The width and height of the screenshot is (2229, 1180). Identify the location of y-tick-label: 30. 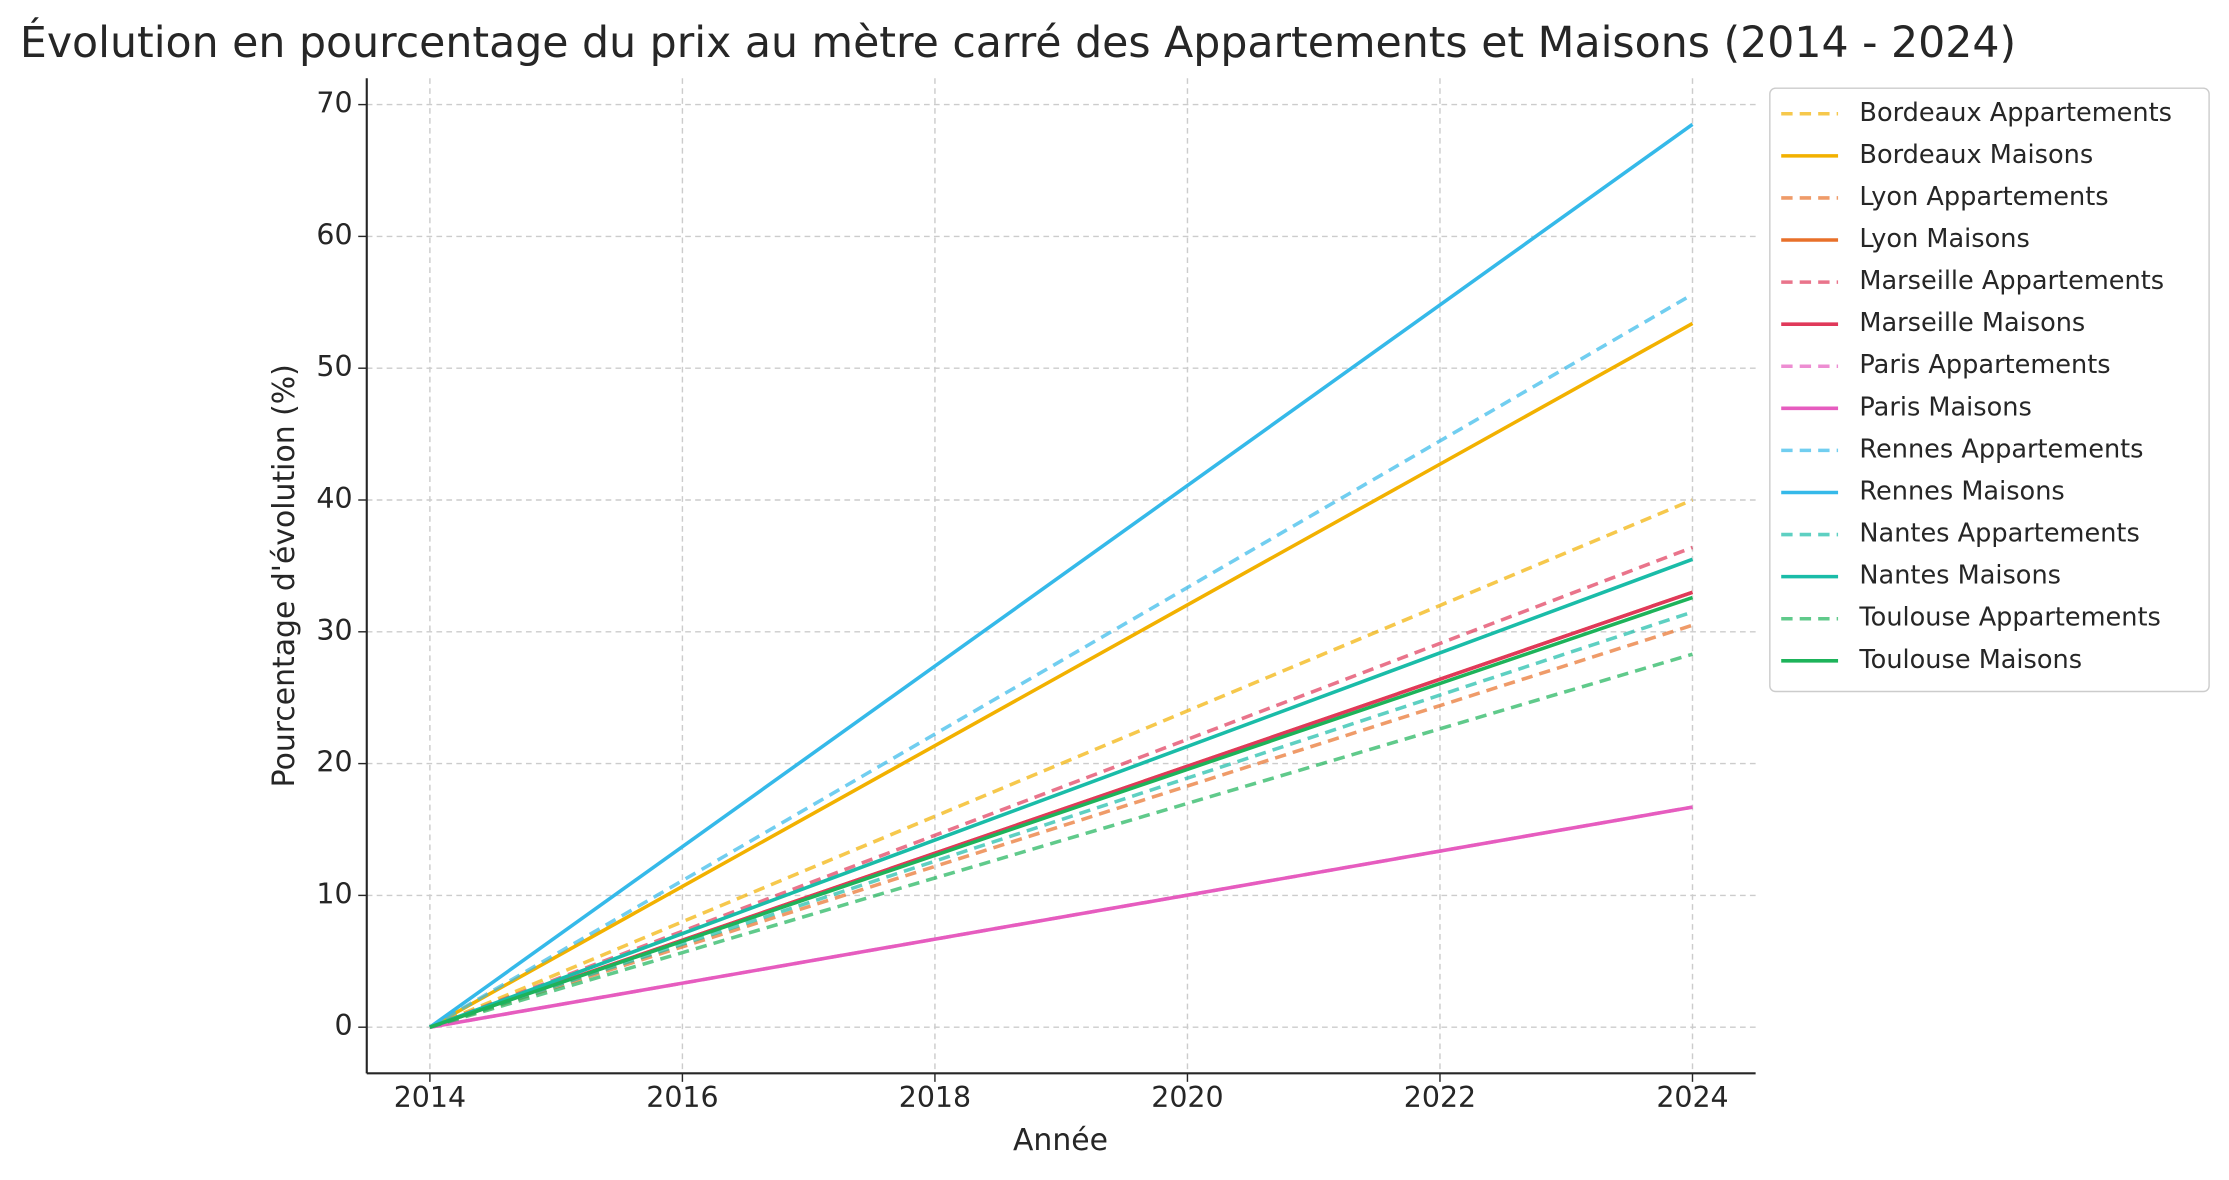
(334, 630).